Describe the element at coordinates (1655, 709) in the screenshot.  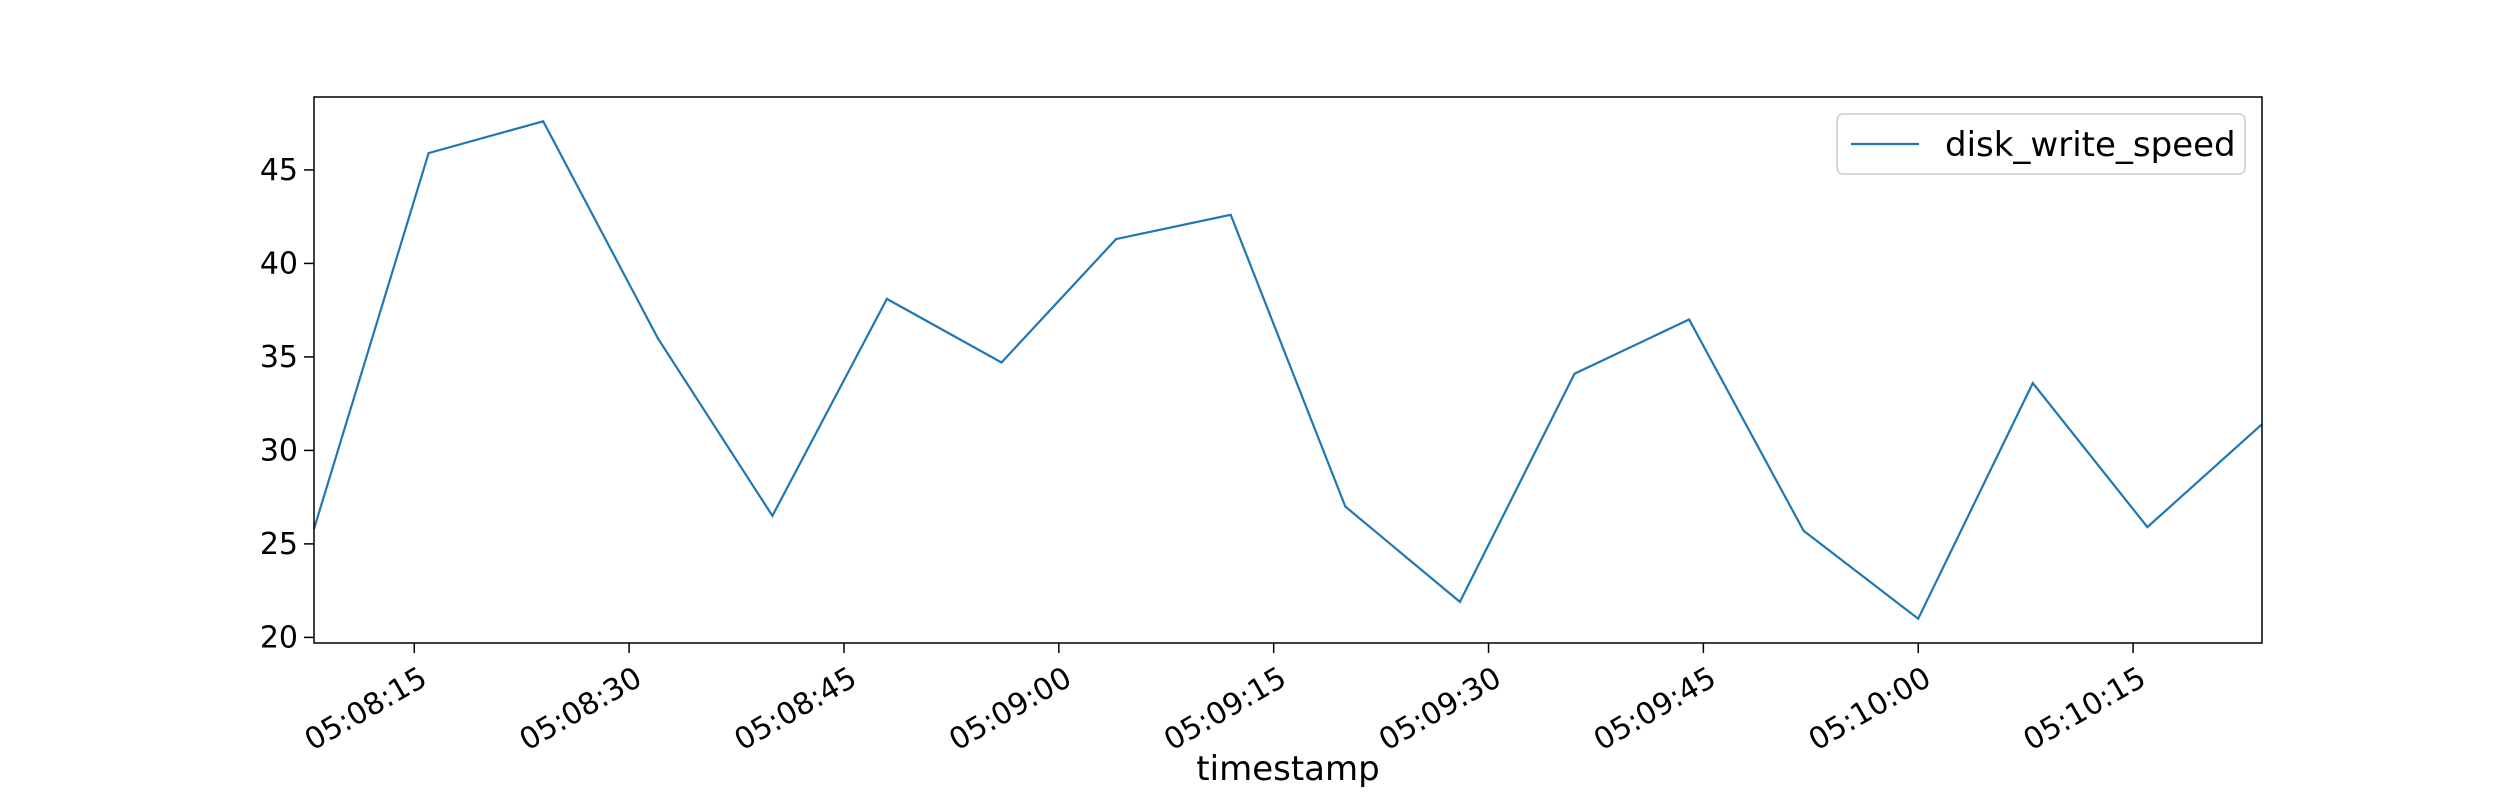
I see `x-tick-label: 05:09:45` at that location.